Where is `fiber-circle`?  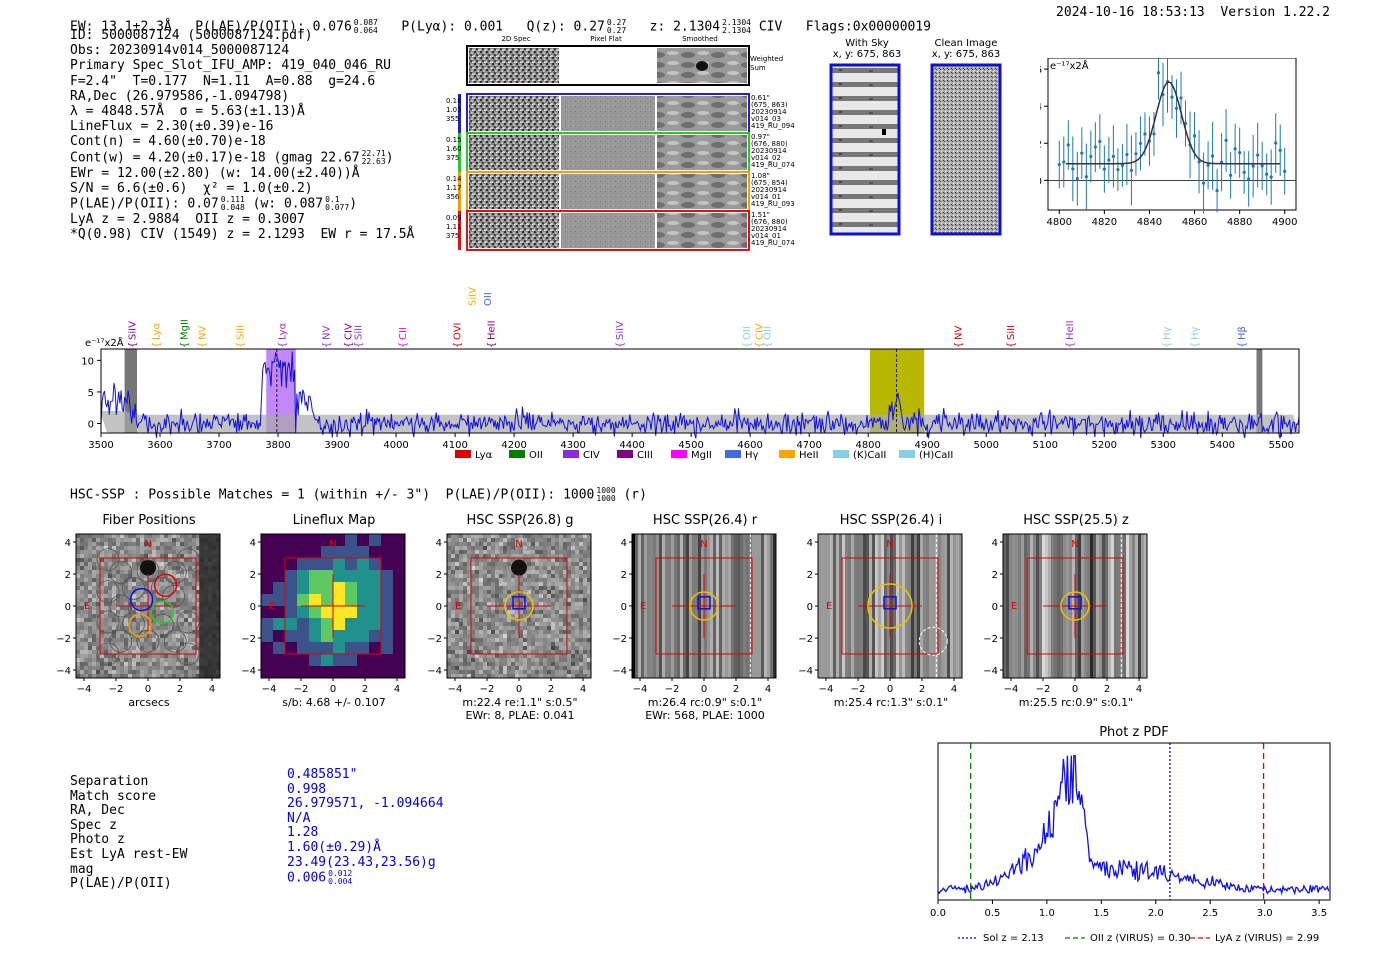 fiber-circle is located at coordinates (121, 641).